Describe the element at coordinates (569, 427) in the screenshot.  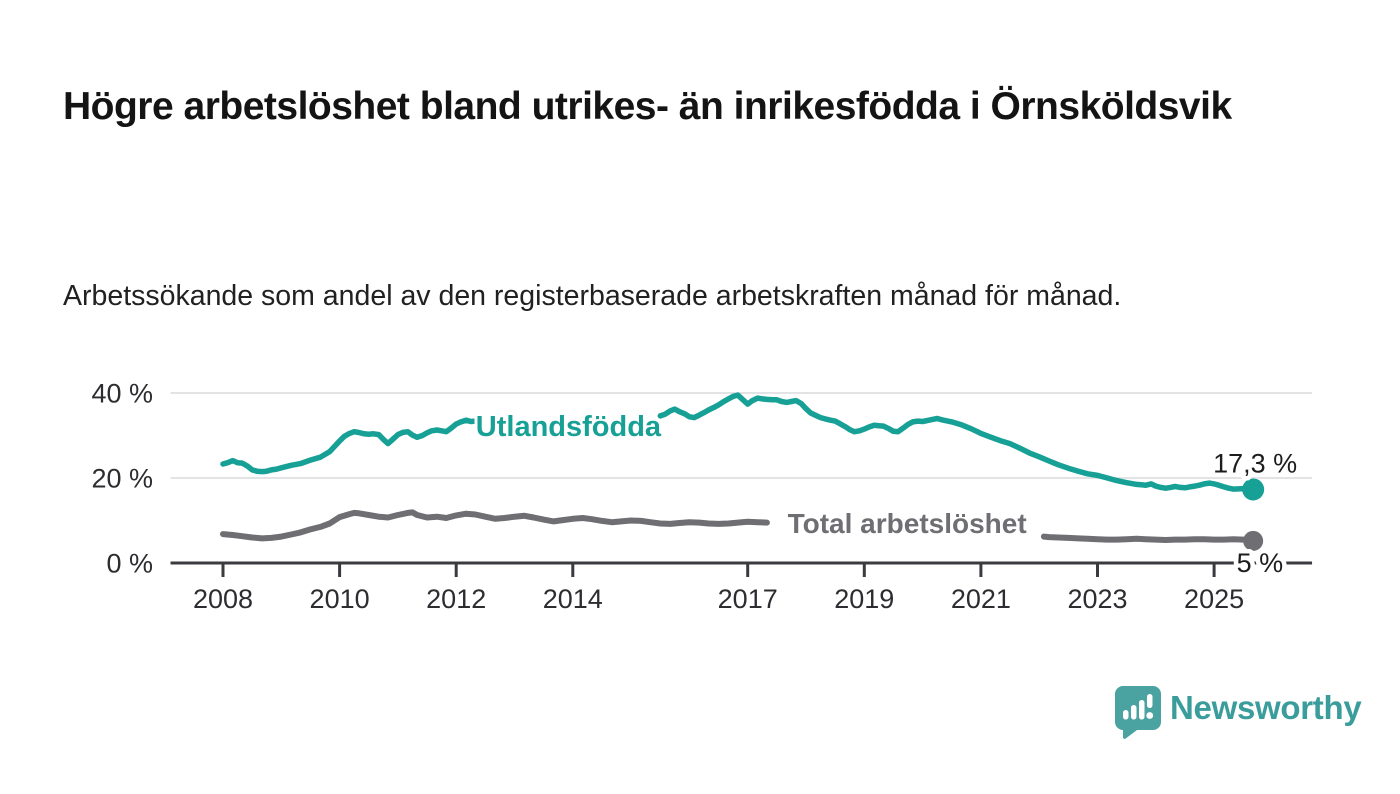
I see `series-inline-label: Utlandsfödda` at that location.